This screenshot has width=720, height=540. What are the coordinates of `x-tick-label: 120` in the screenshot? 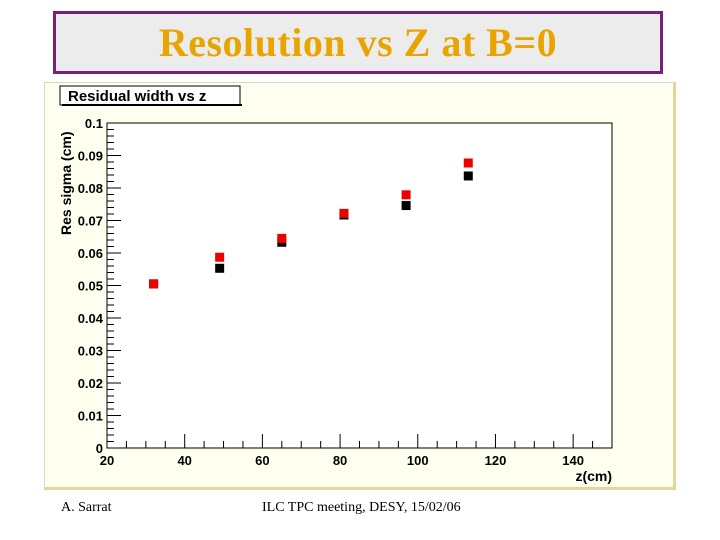 It's located at (496, 460).